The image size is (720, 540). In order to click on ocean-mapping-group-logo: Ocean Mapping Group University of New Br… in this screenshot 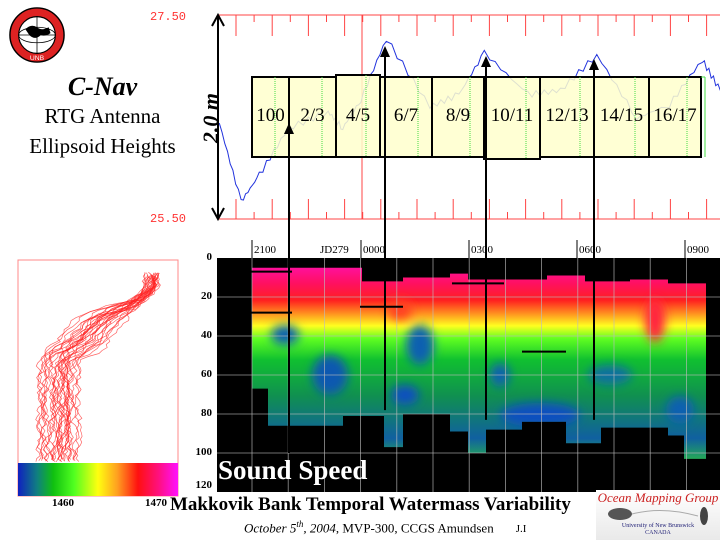, I will do `click(658, 515)`.